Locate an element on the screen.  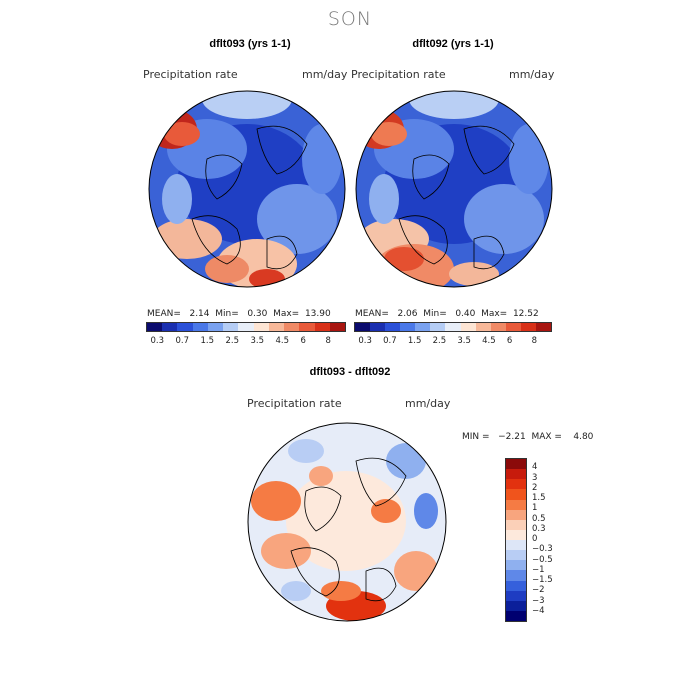
diff-colorbar-tick-label: 3 is located at coordinates (535, 477).